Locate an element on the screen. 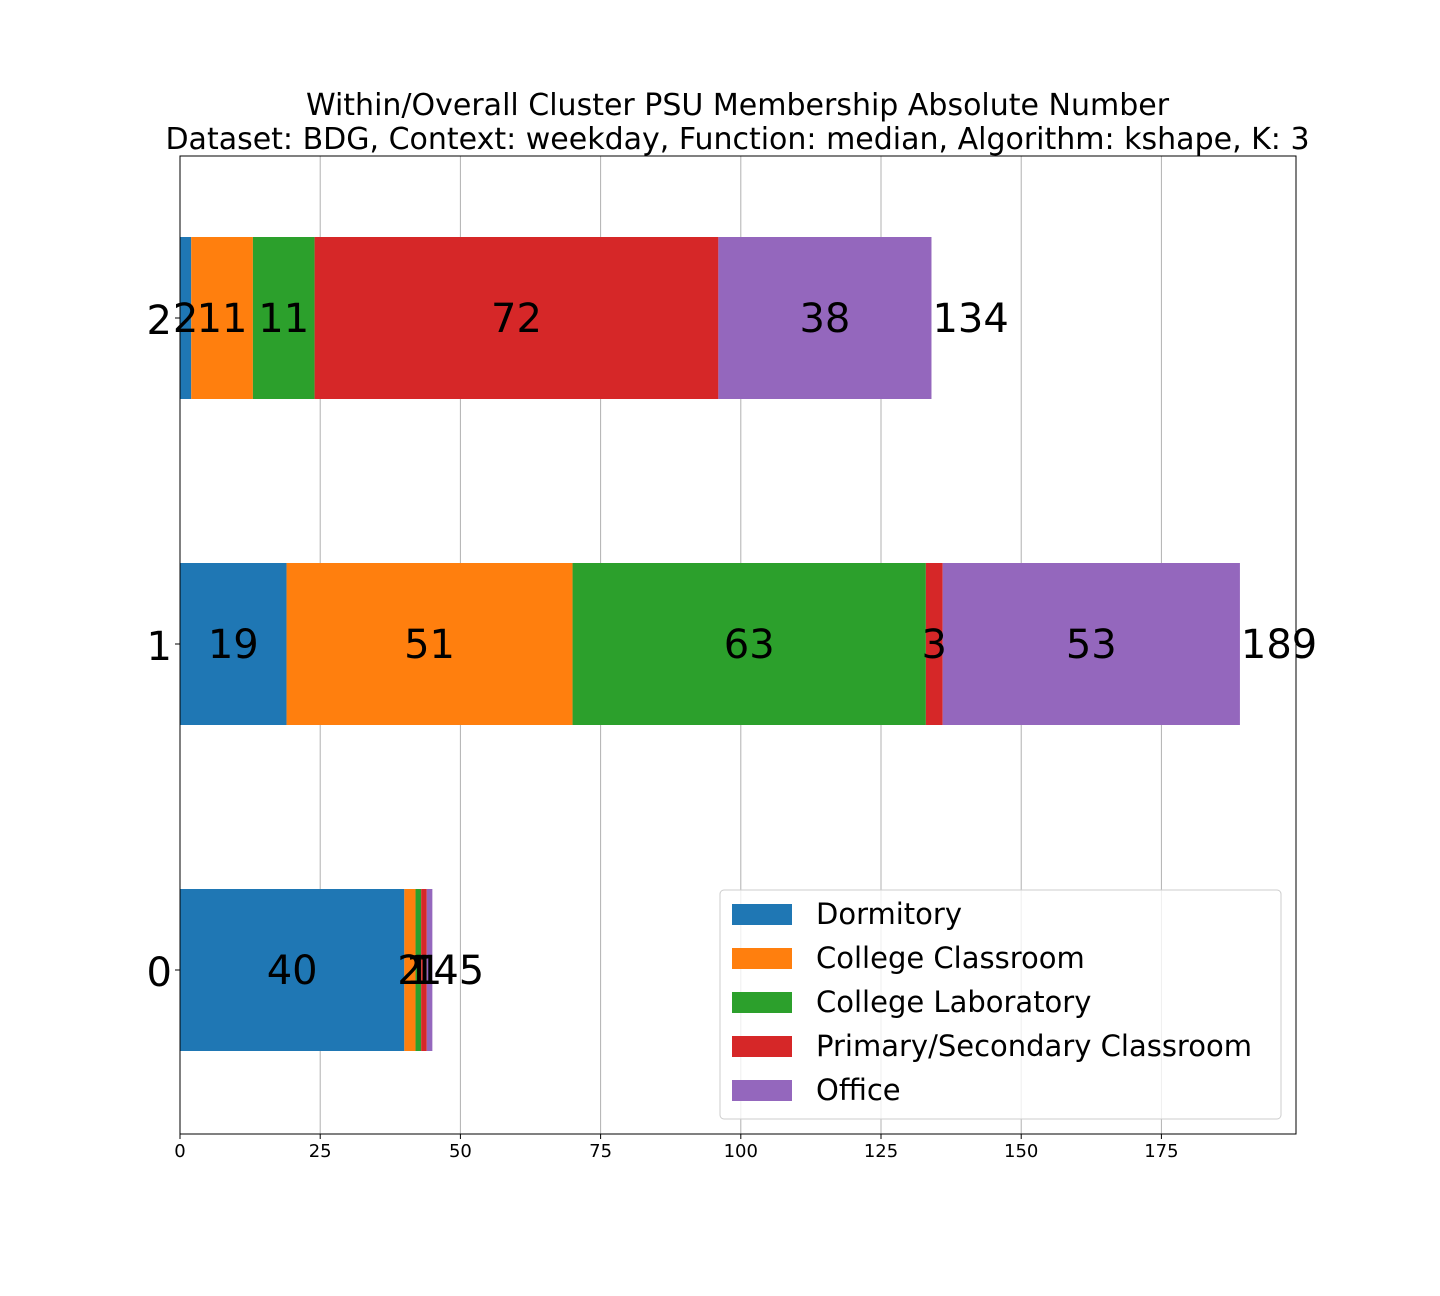  data-label: 3 is located at coordinates (934, 645).